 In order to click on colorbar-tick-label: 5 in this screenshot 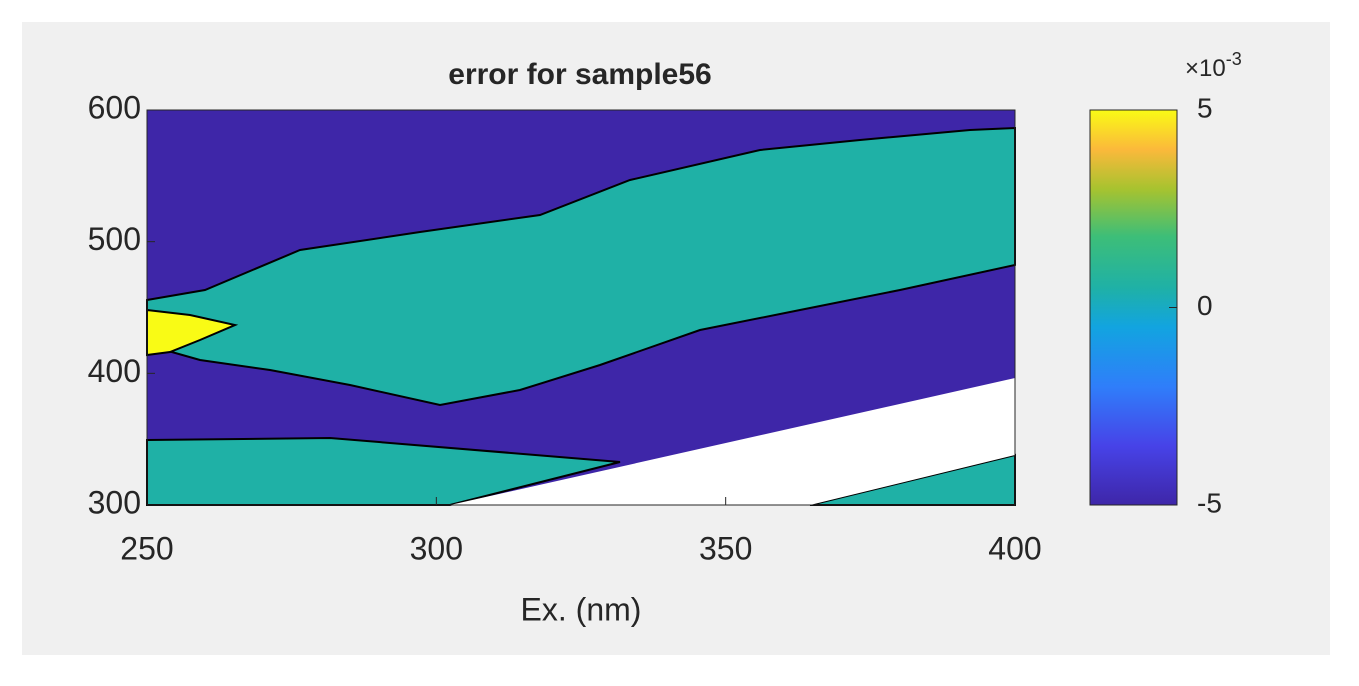, I will do `click(1205, 107)`.